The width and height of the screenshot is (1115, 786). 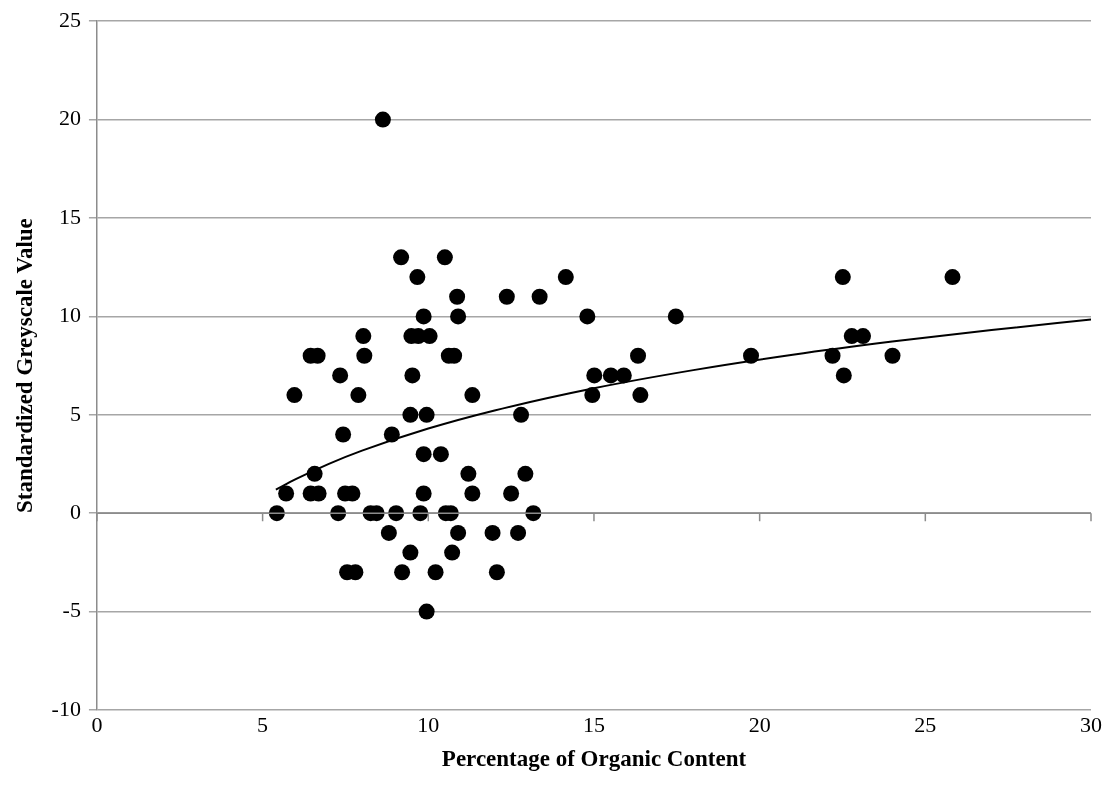 What do you see at coordinates (24, 365) in the screenshot?
I see `y-axis-title: Standardized Greyscale Value` at bounding box center [24, 365].